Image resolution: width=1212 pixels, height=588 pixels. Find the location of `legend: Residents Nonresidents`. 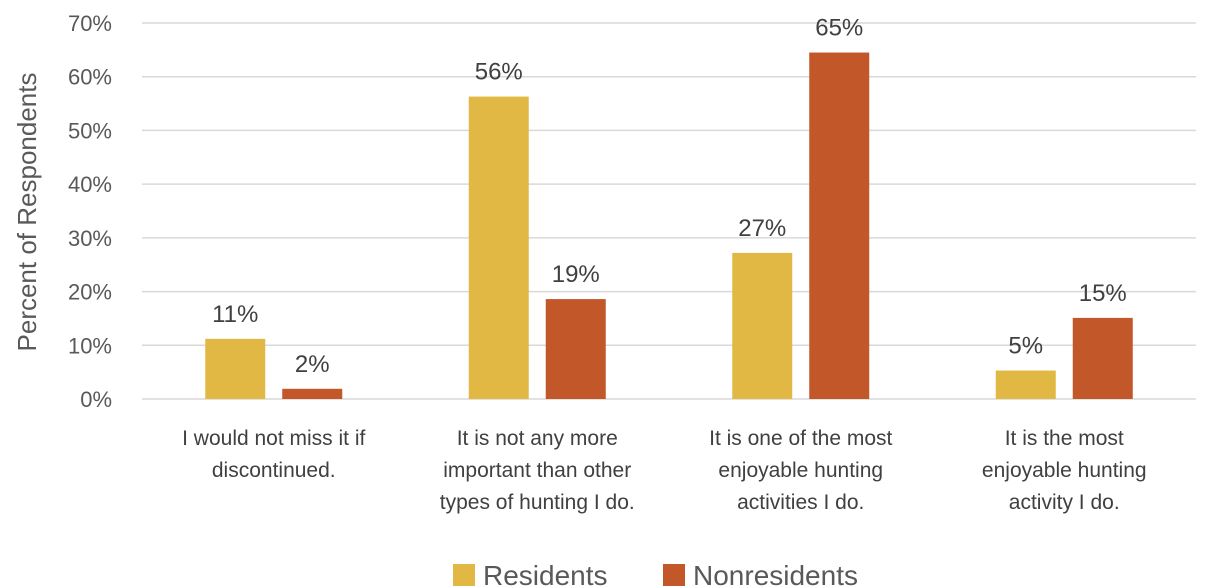

legend: Residents Nonresidents is located at coordinates (655, 574).